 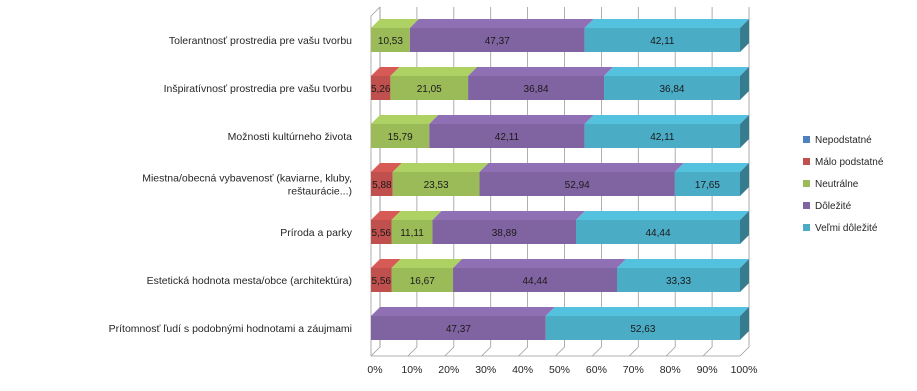 What do you see at coordinates (849, 162) in the screenshot?
I see `legend-entry: Málo podstatné` at bounding box center [849, 162].